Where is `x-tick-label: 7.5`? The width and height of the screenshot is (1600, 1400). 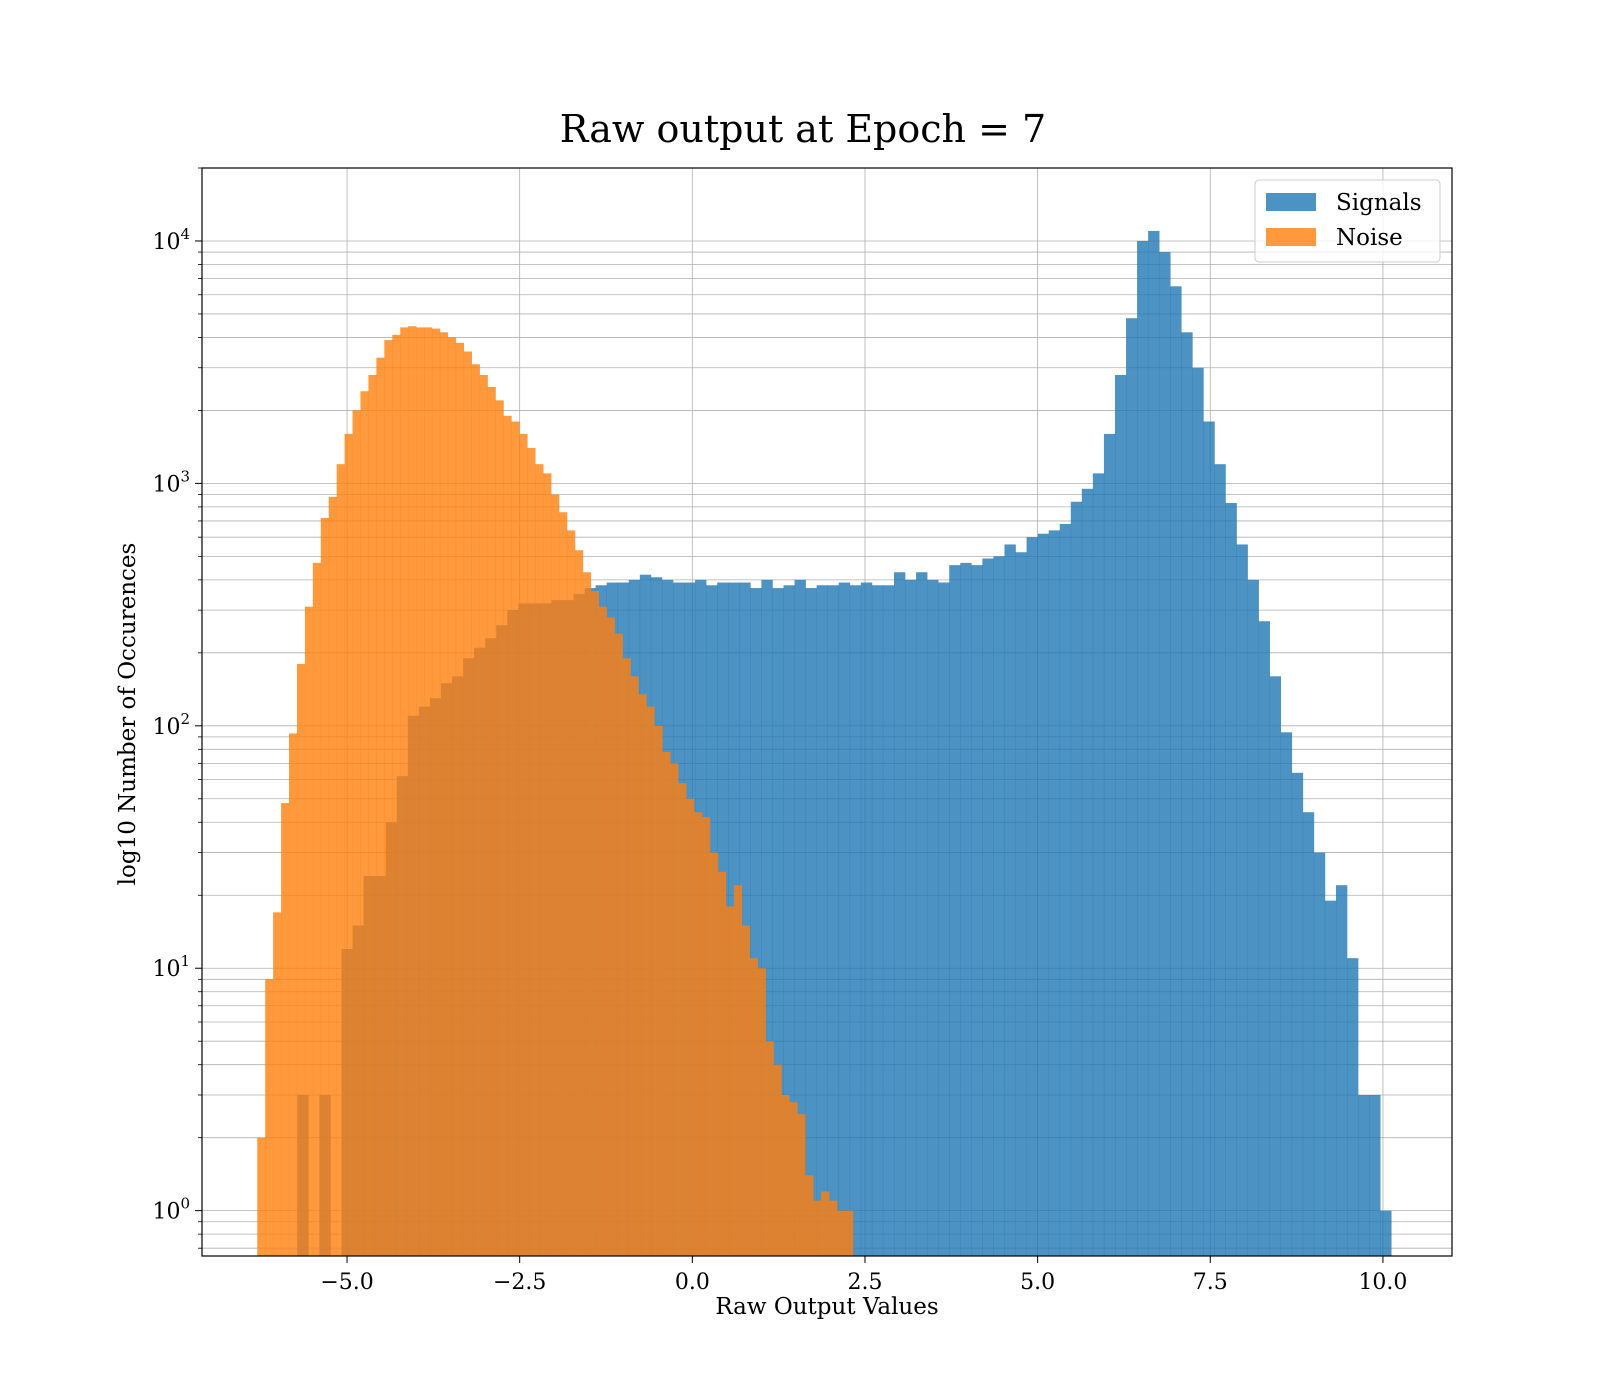
x-tick-label: 7.5 is located at coordinates (1210, 1282).